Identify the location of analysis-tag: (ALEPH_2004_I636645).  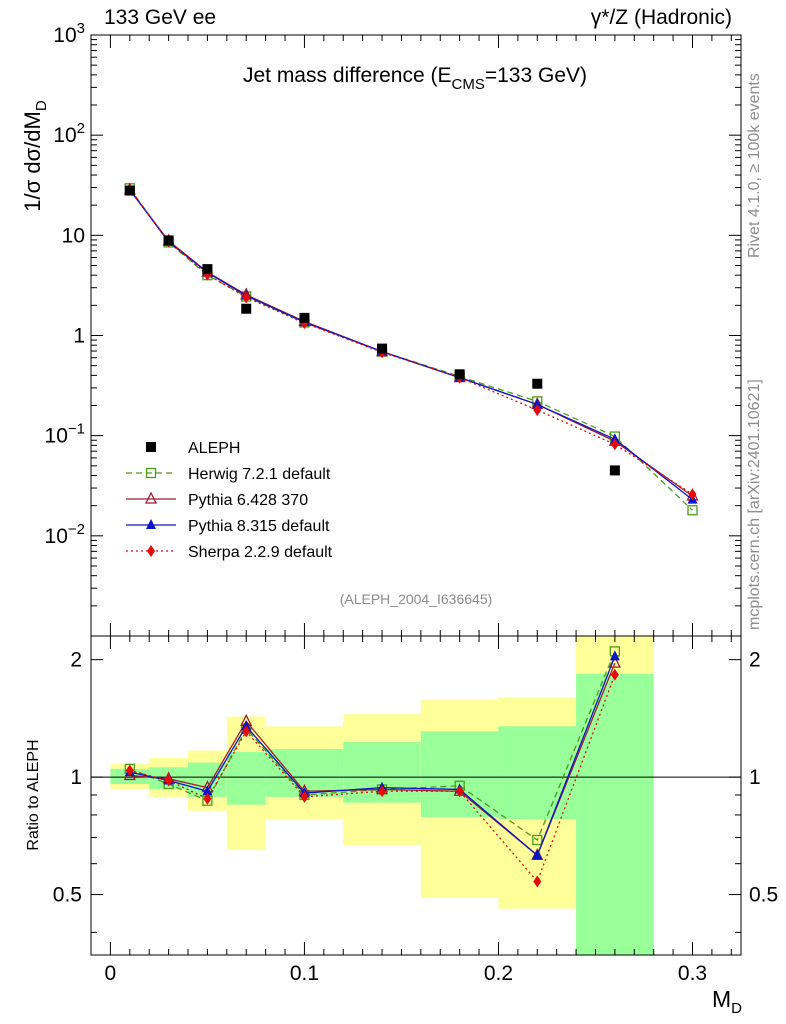
(416, 599).